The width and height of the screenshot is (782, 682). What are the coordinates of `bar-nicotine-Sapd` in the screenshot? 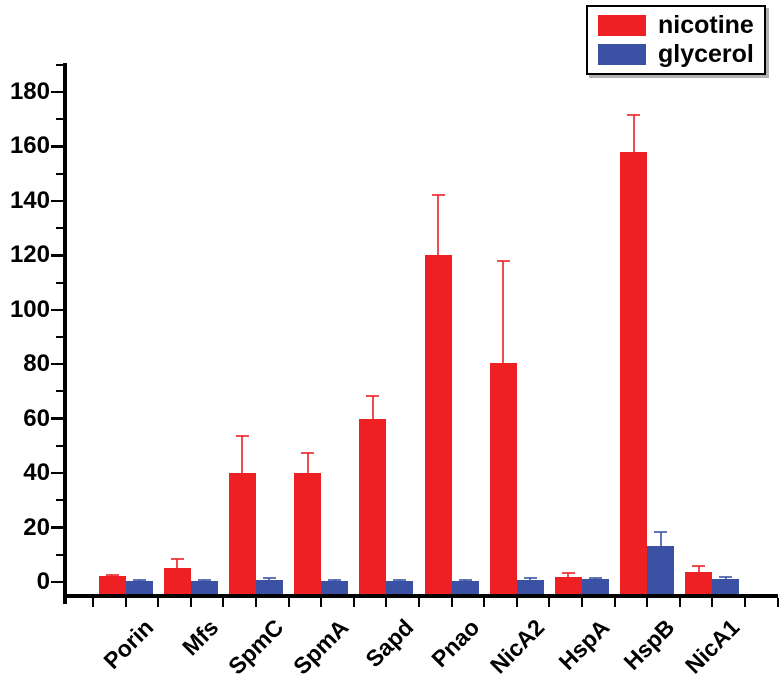 It's located at (373, 506).